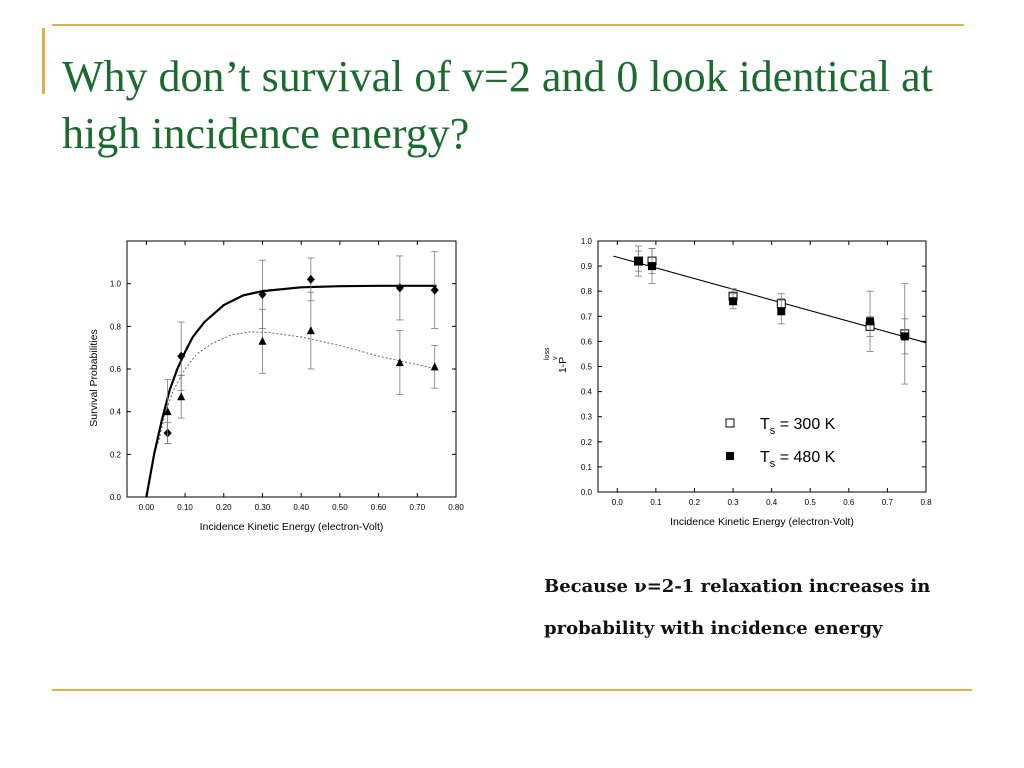 This screenshot has width=1024, height=768. I want to click on bottom-accent-rule, so click(512, 690).